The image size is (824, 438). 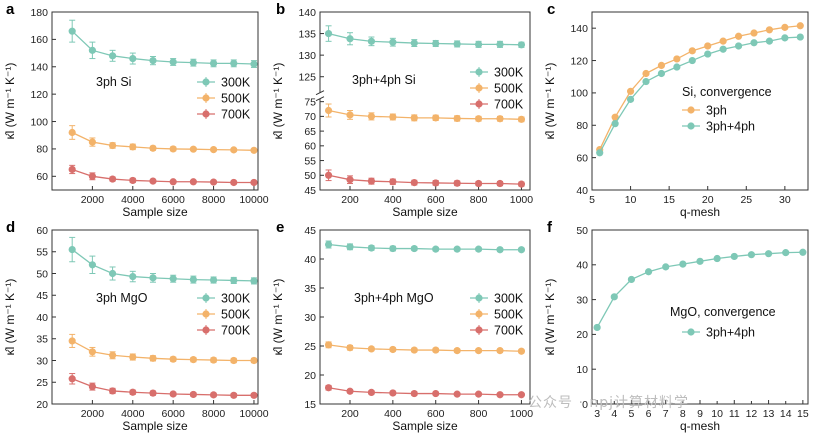 I want to click on y-tick-label: 120, so click(x=579, y=61).